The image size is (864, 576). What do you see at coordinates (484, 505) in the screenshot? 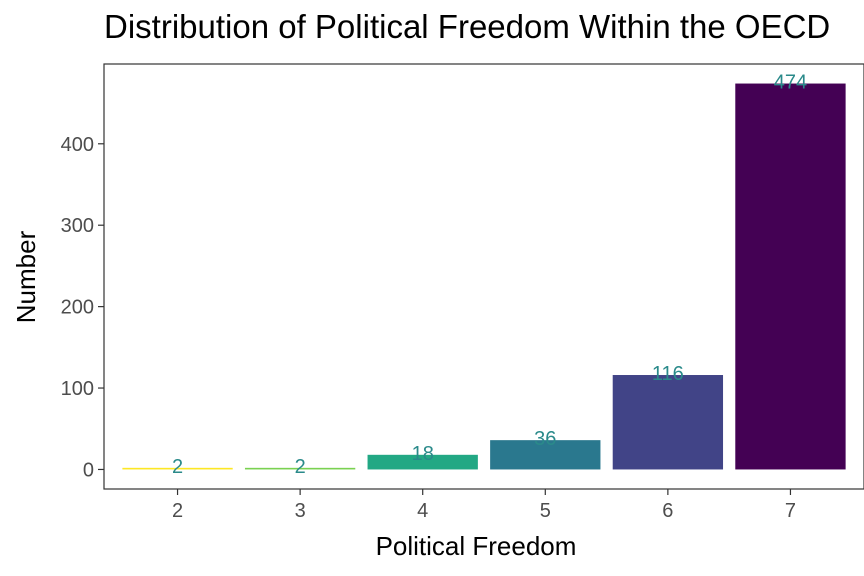
I see `x-axis: 2 3 4 5 6 7` at bounding box center [484, 505].